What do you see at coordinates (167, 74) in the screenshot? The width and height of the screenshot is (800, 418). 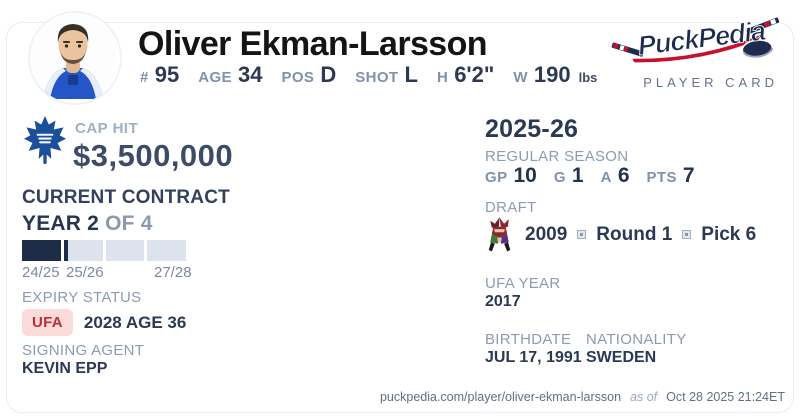 I see `bio-number-value: 95` at bounding box center [167, 74].